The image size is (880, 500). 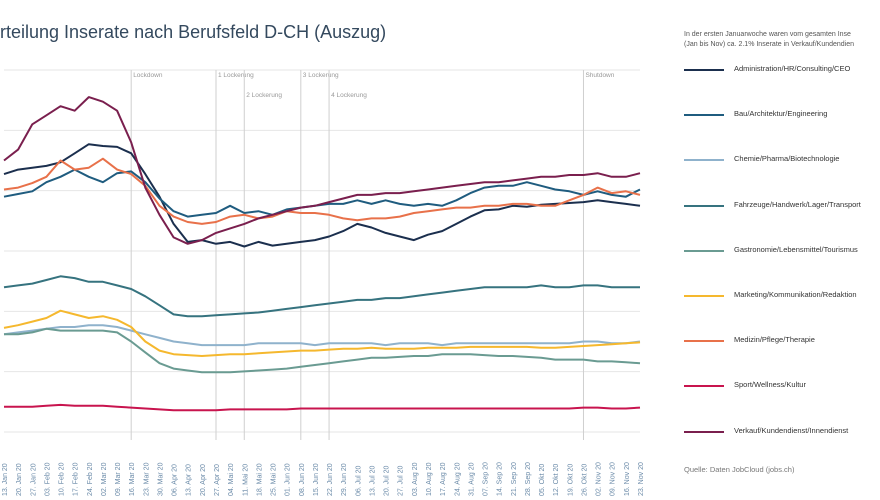 What do you see at coordinates (739, 469) in the screenshot?
I see `source-note: Quelle: Daten JobCloud (jobs.ch)` at bounding box center [739, 469].